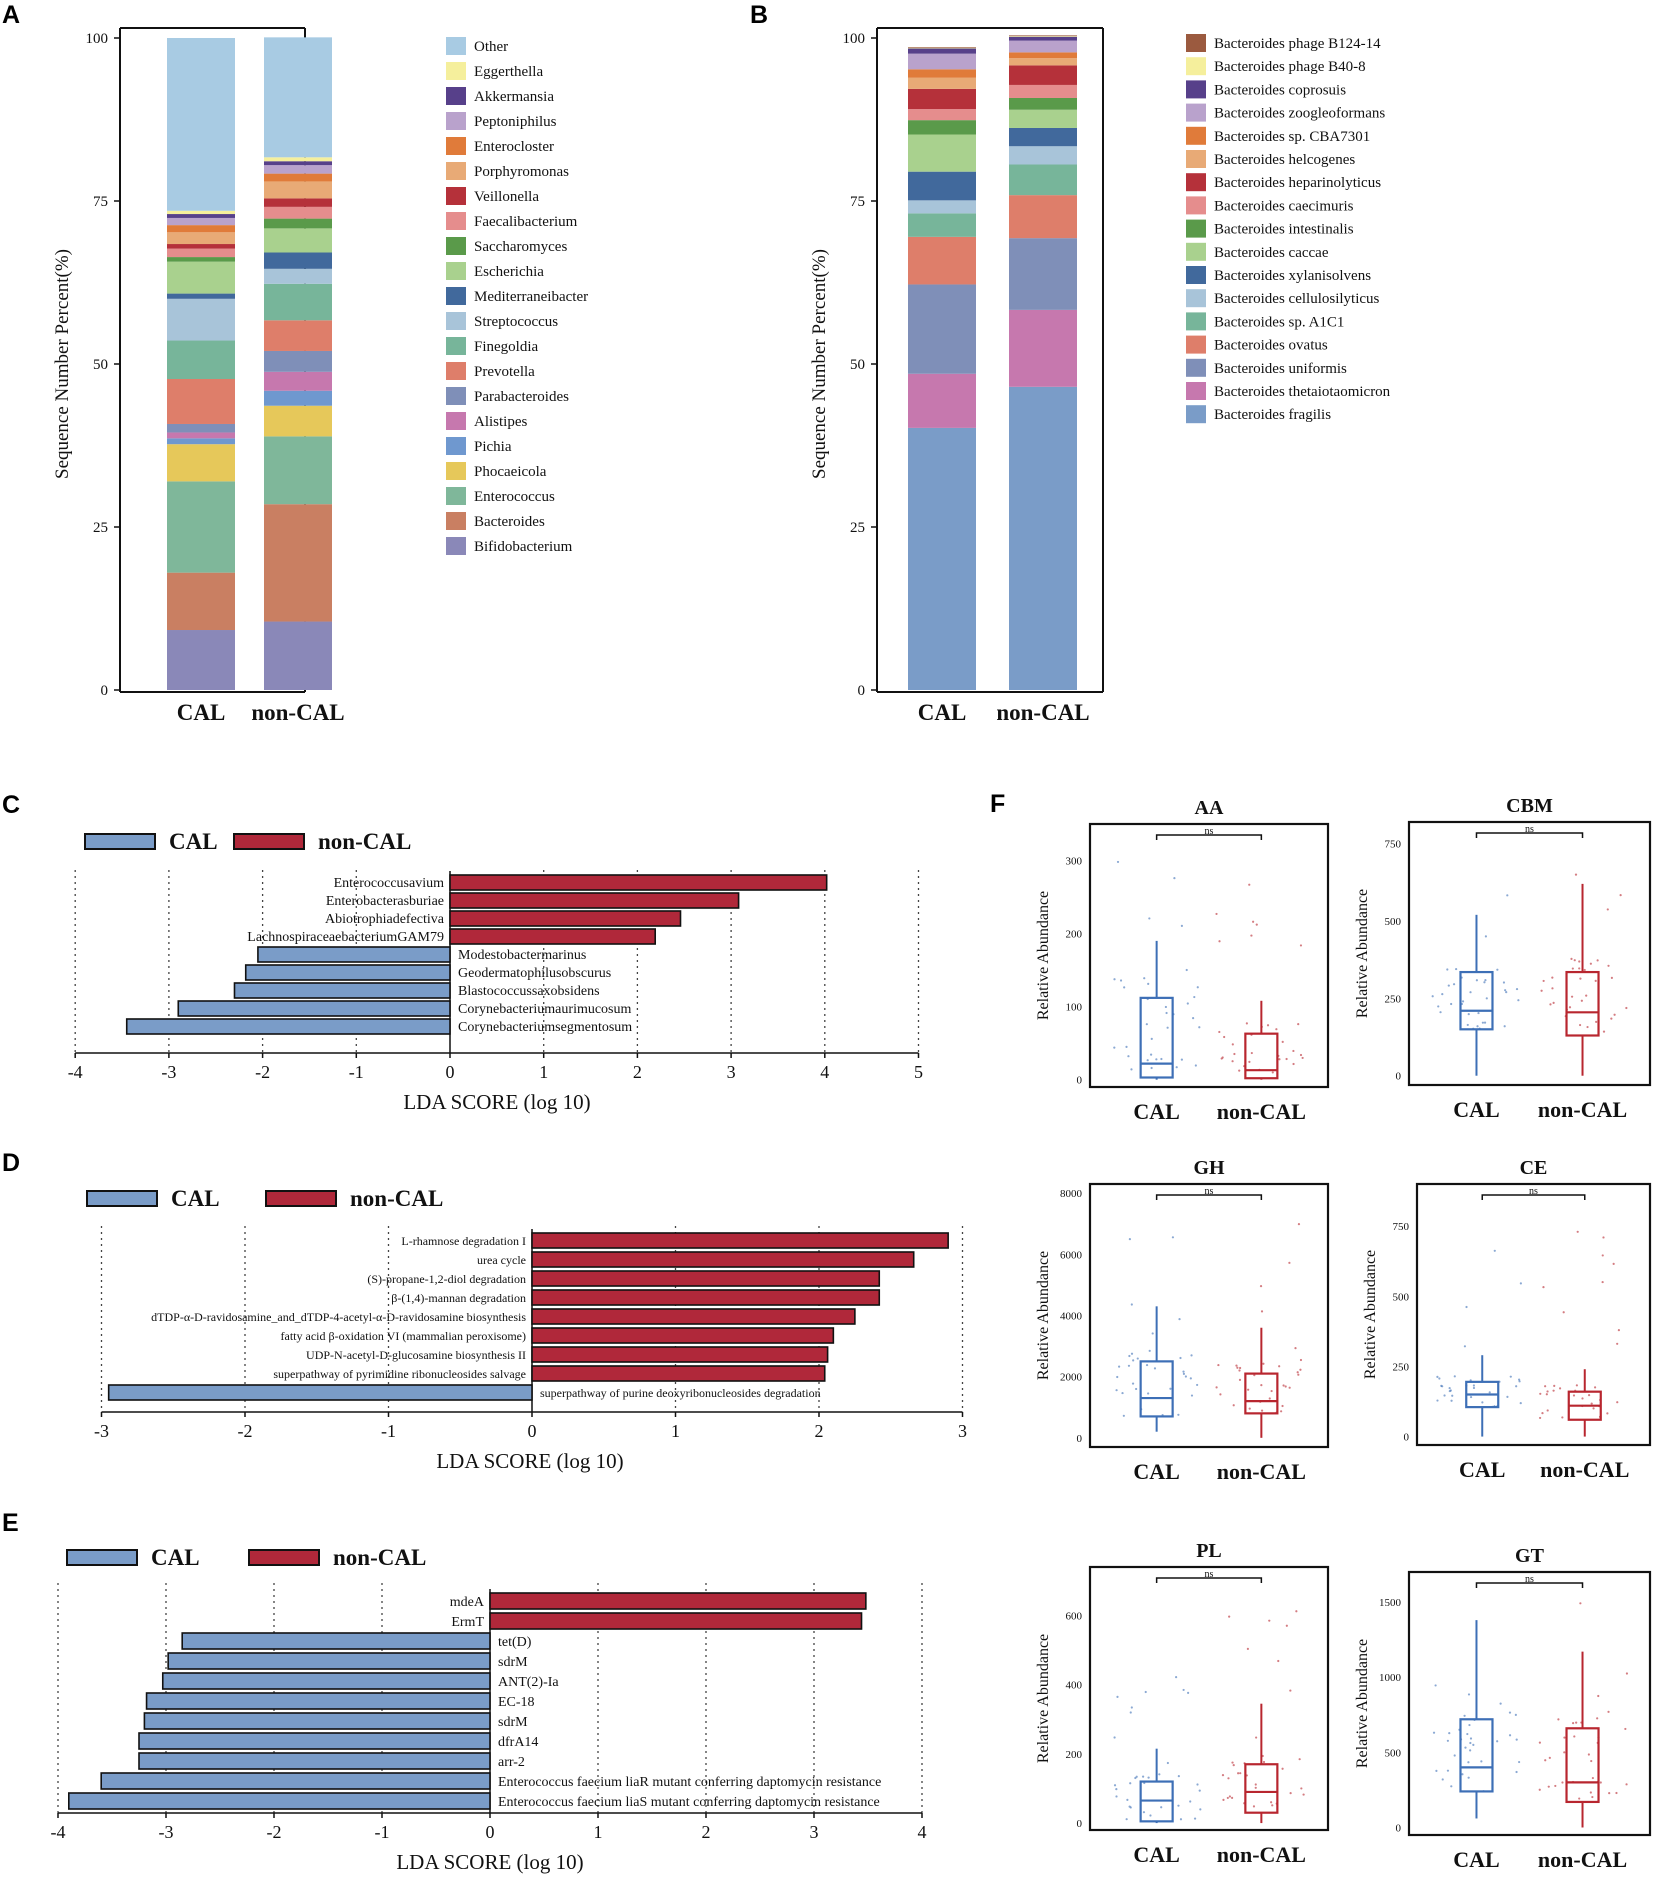 This screenshot has height=1887, width=1654. What do you see at coordinates (458, 1298) in the screenshot?
I see `bar-label: β-(1,4)-mannan degradation` at bounding box center [458, 1298].